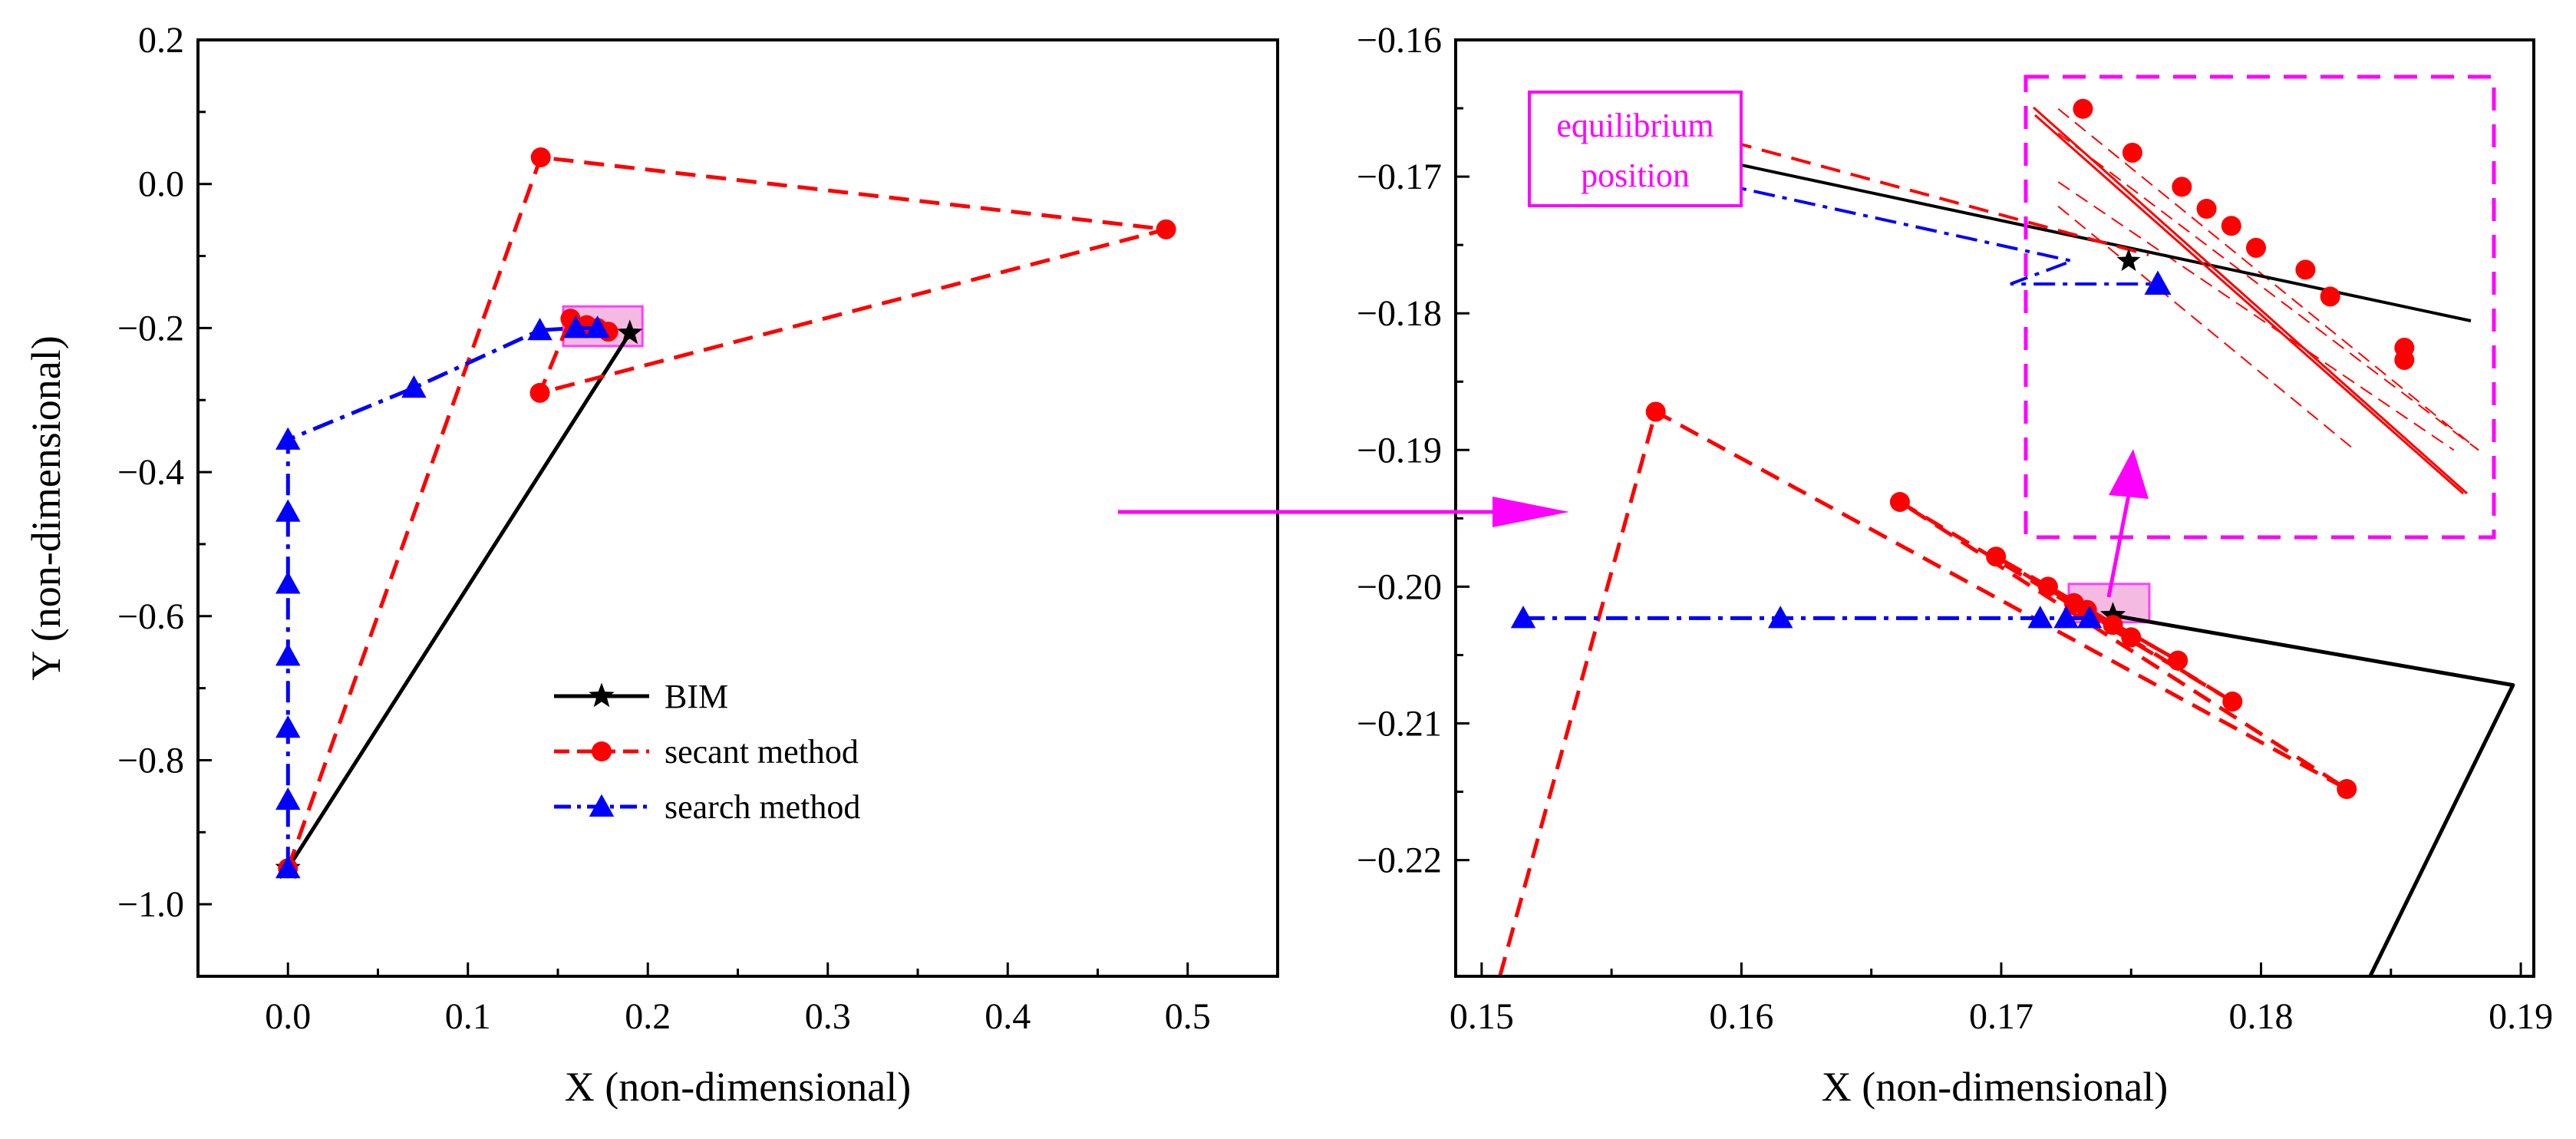 This screenshot has width=2576, height=1139. I want to click on panel-link-arrow-head, so click(1530, 512).